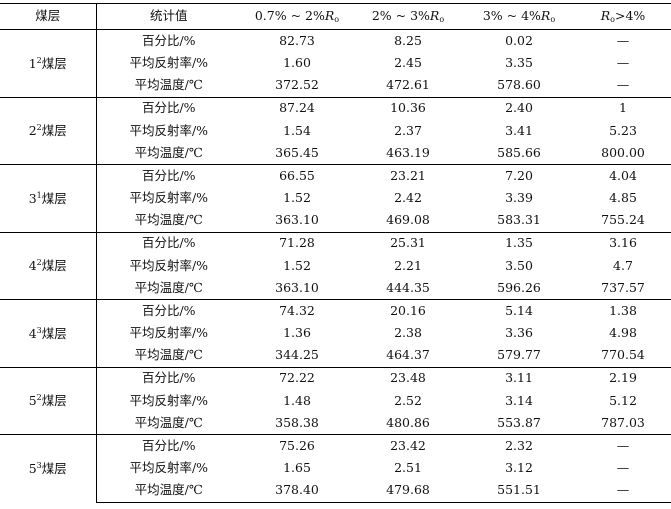  Describe the element at coordinates (623, 287) in the screenshot. I see `value-cell: 737.57` at that location.